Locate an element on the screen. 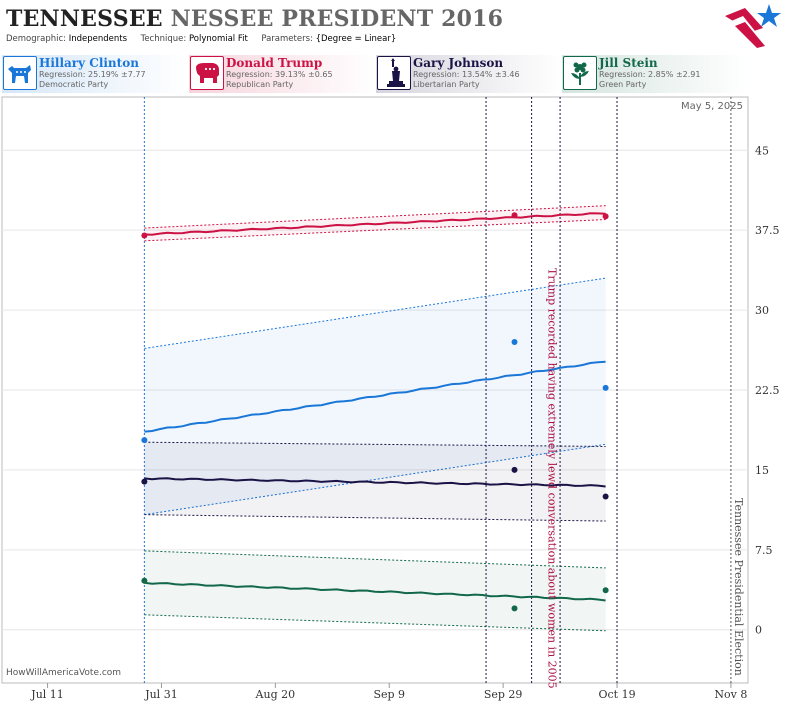  flower-icon is located at coordinates (580, 73).